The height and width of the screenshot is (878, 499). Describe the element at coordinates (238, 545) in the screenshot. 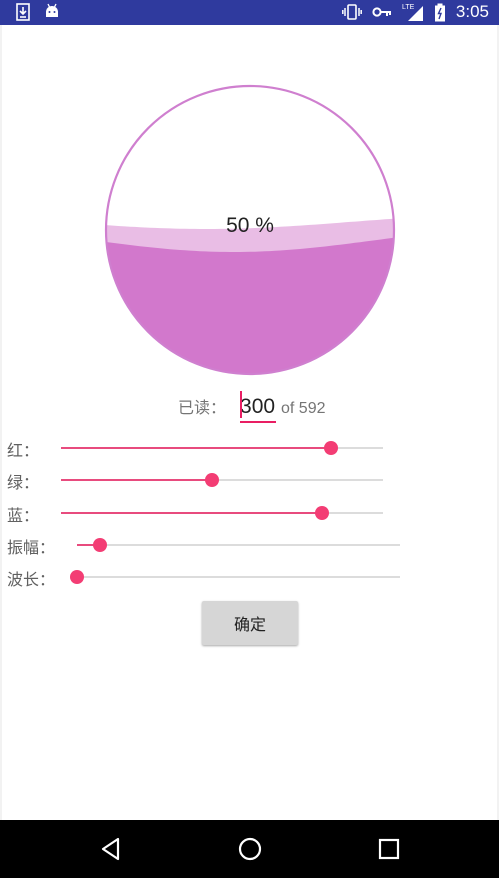

I see `slider-amplitude-track` at that location.